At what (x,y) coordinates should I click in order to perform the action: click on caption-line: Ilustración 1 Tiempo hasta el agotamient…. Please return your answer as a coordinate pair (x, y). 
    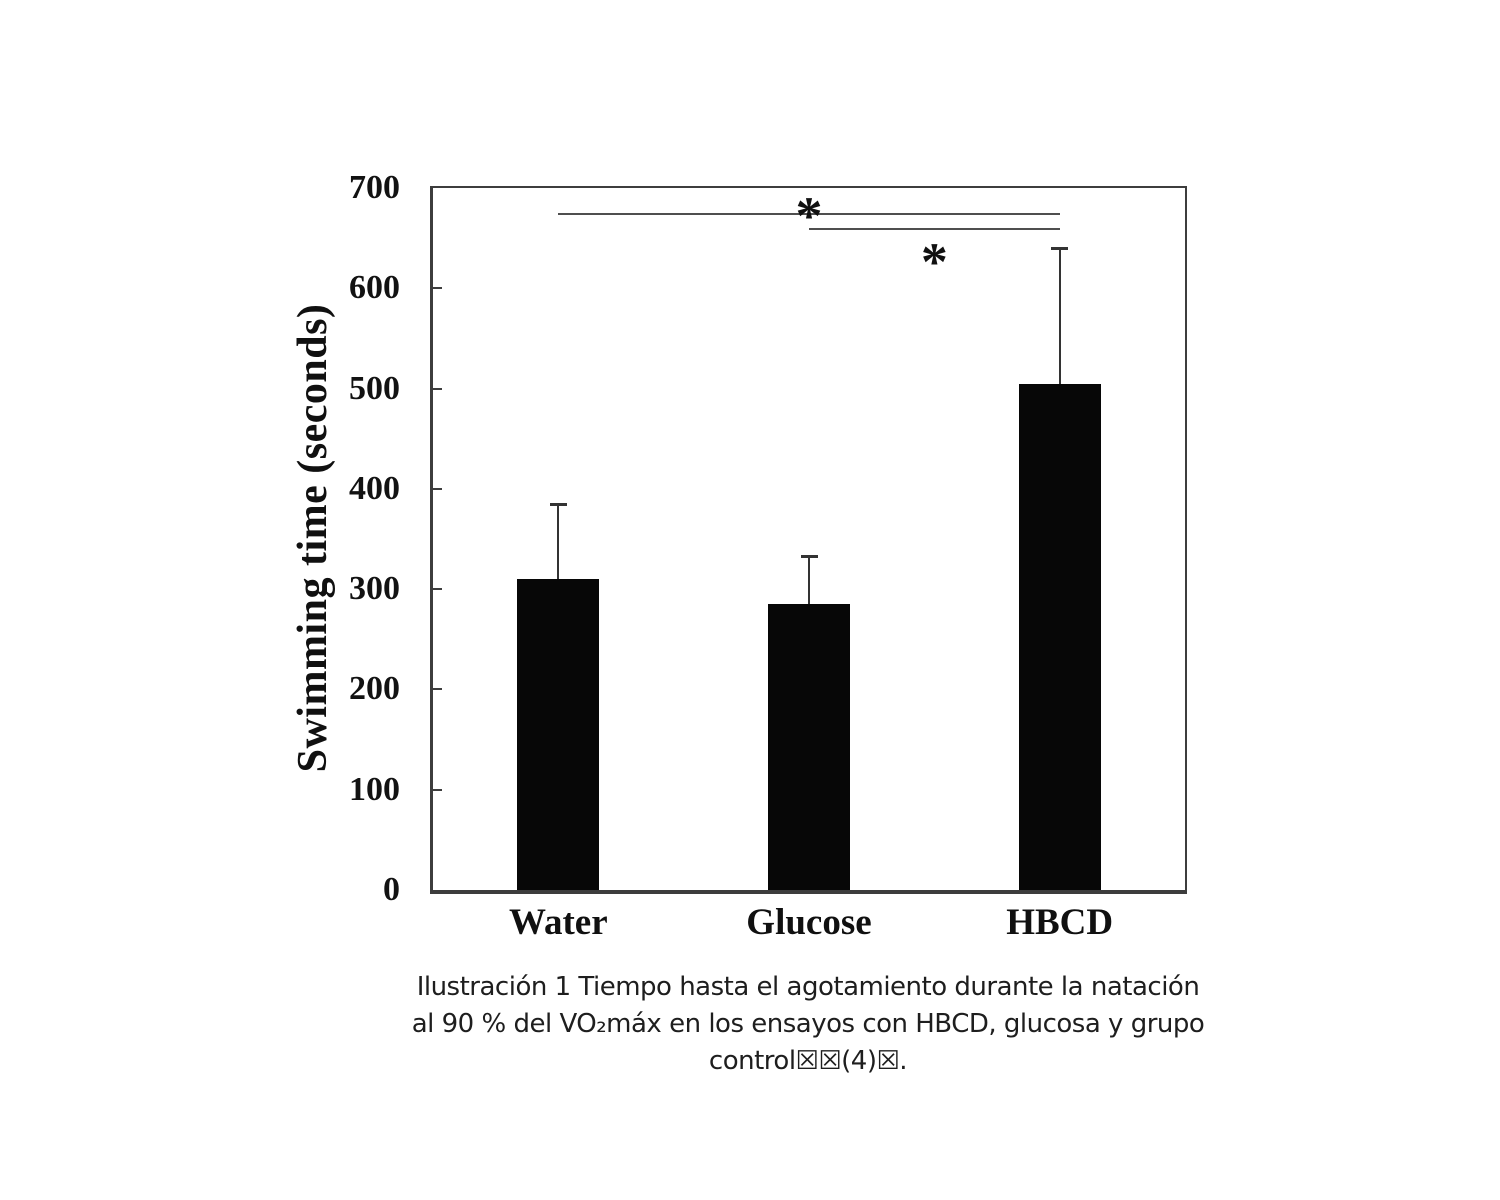
    Looking at the image, I should click on (808, 987).